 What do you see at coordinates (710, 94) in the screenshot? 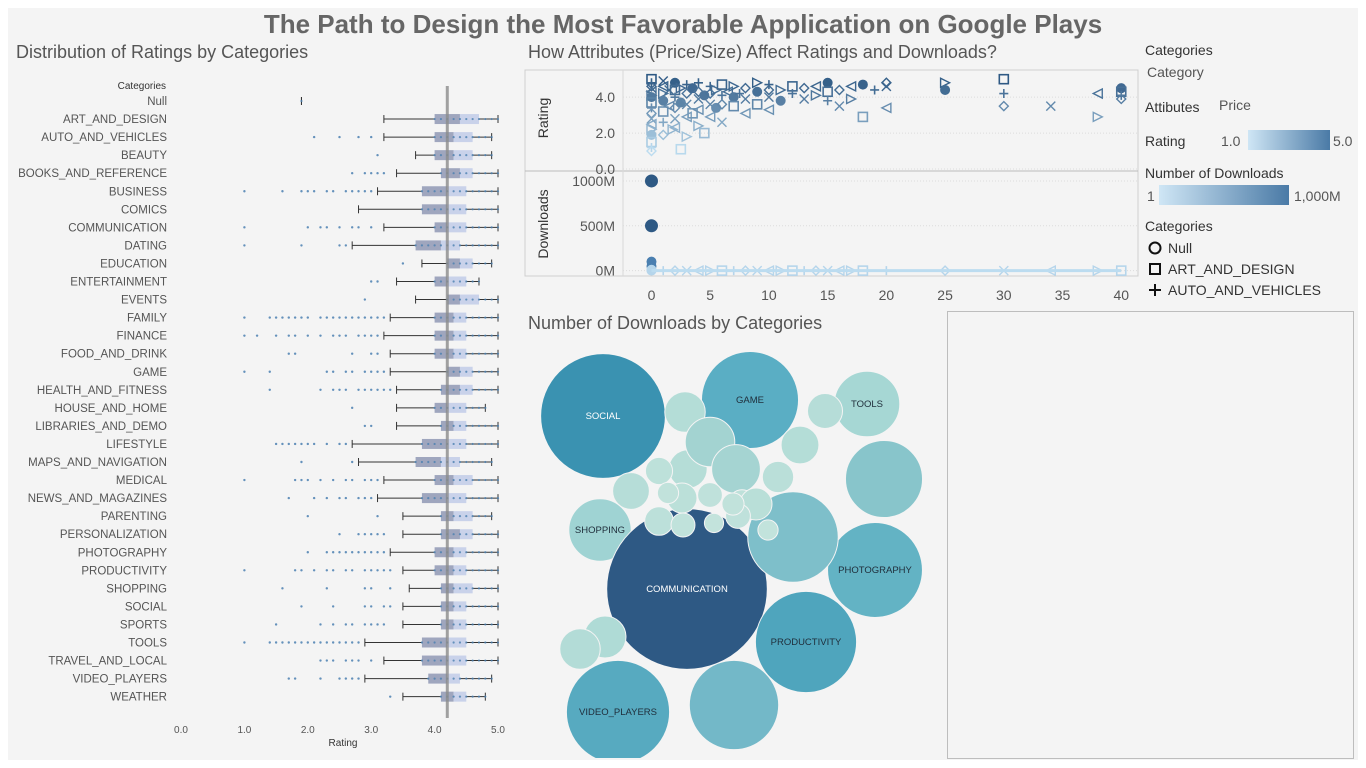
I see `data-point-diamond` at bounding box center [710, 94].